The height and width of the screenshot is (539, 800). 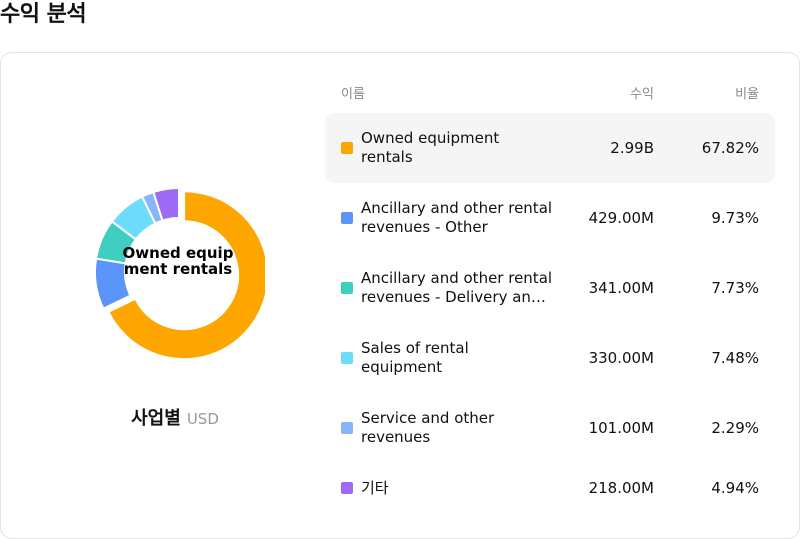 What do you see at coordinates (621, 488) in the screenshot?
I see `row-revenue: 218.00M` at bounding box center [621, 488].